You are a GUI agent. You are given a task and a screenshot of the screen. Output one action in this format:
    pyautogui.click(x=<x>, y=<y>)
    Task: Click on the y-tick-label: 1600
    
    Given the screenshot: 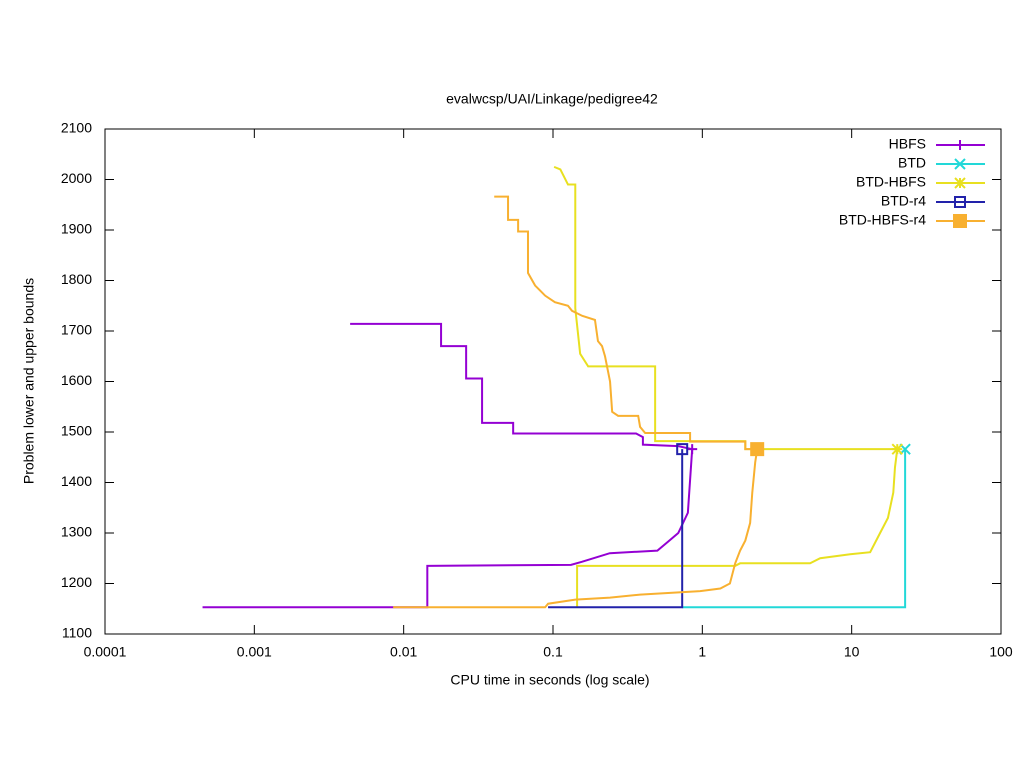 What is the action you would take?
    pyautogui.click(x=76, y=380)
    